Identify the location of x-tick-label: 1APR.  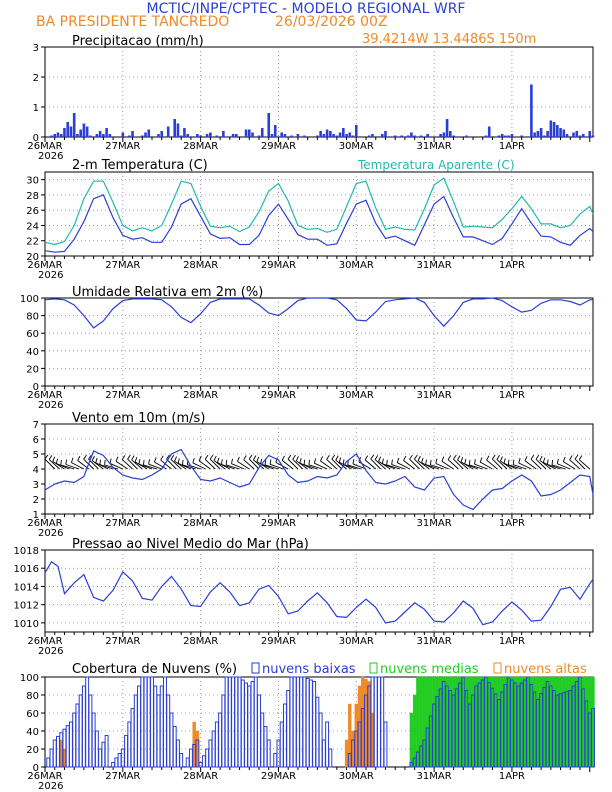
(512, 146).